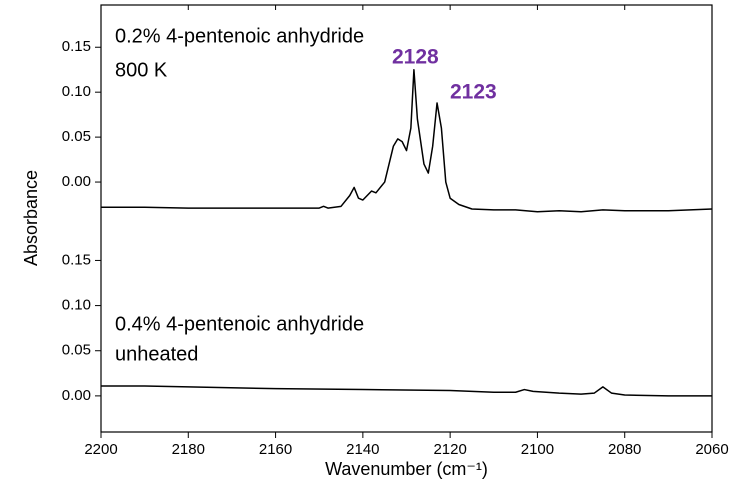 The width and height of the screenshot is (749, 490). Describe the element at coordinates (624, 449) in the screenshot. I see `x-tick-label: 2080` at that location.